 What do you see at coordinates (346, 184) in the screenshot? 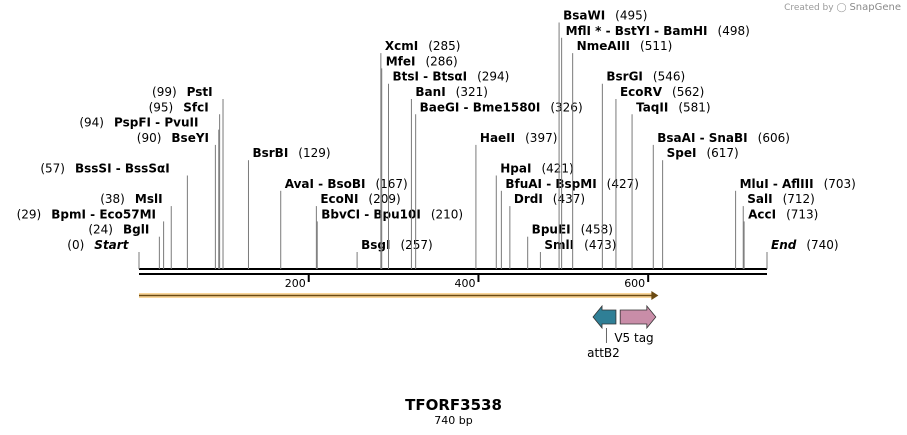
I see `site-label: AvaI - BsoBI (167)` at bounding box center [346, 184].